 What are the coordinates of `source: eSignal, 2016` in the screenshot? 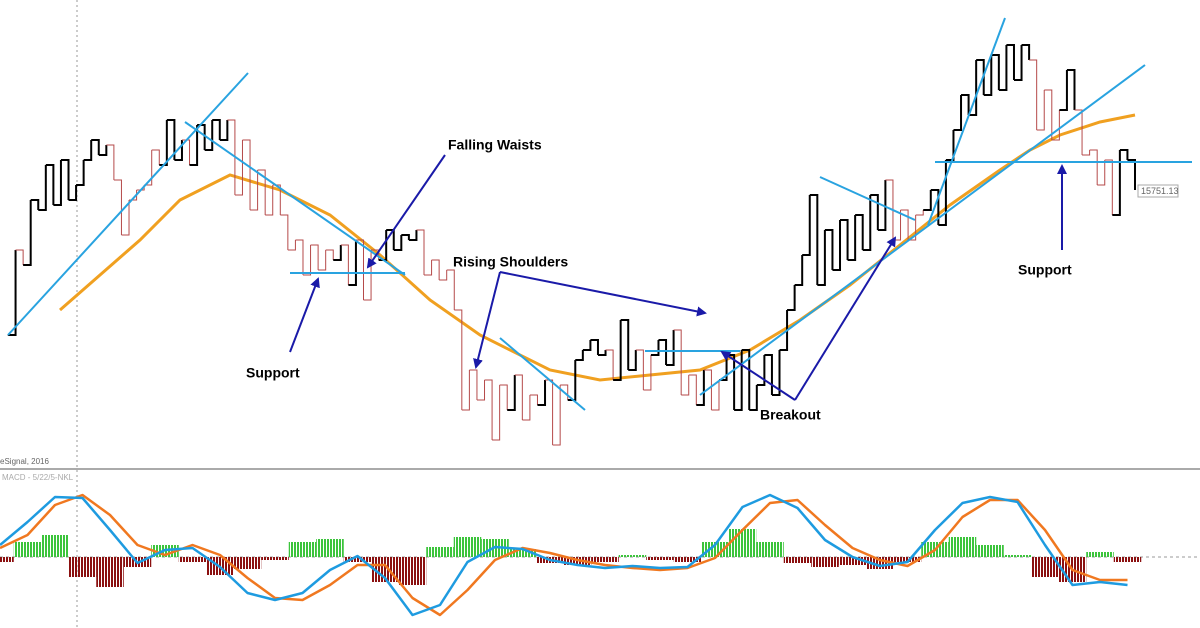 It's located at (24, 461).